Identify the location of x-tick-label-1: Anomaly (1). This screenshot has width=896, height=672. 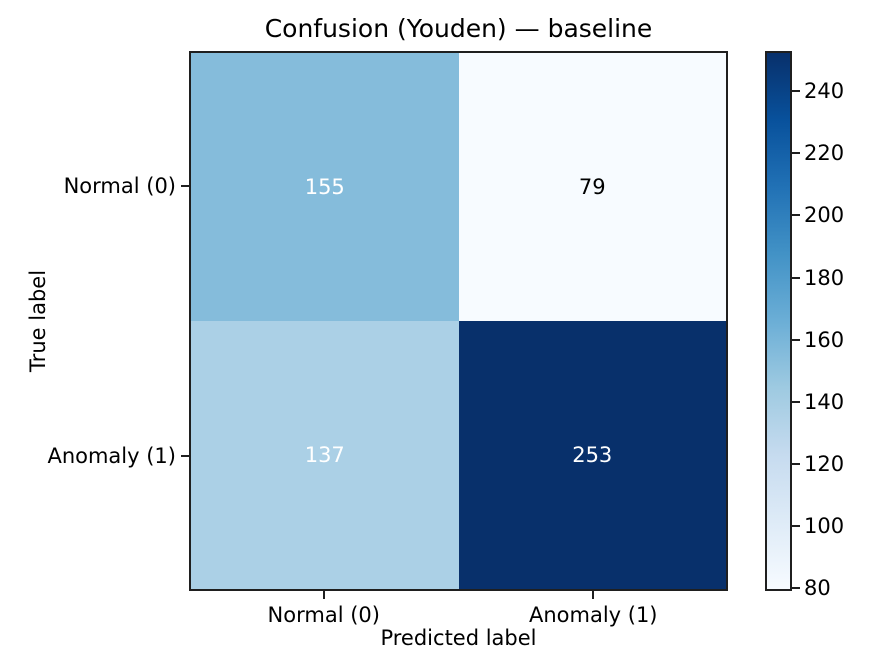
(593, 615).